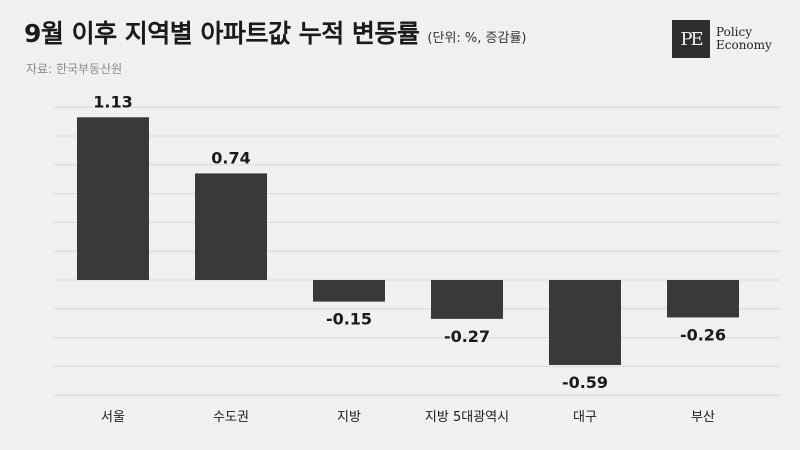 The image size is (800, 450). I want to click on logo-line-2: Economy, so click(744, 45).